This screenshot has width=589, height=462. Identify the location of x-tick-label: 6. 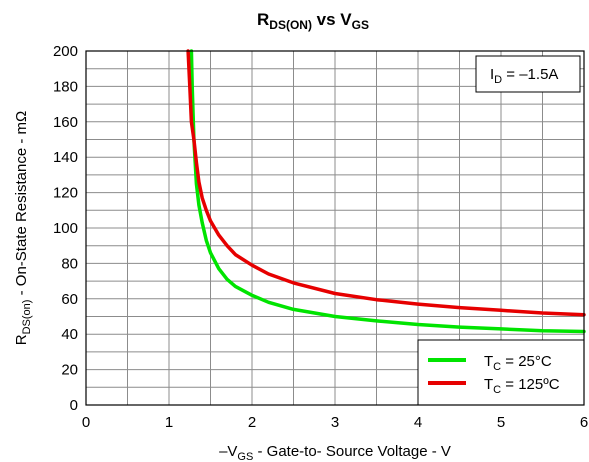
(584, 422).